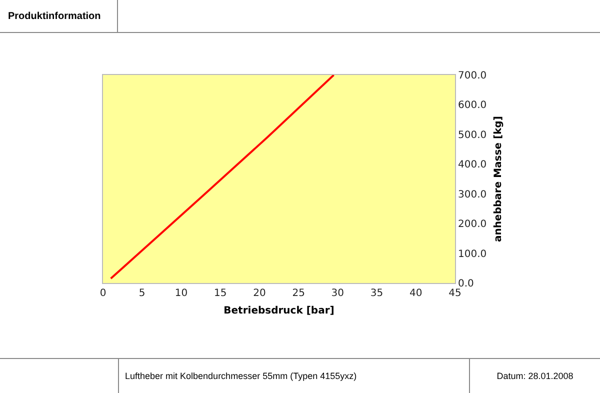 The width and height of the screenshot is (600, 393). What do you see at coordinates (377, 293) in the screenshot?
I see `x-tick-label: 35` at bounding box center [377, 293].